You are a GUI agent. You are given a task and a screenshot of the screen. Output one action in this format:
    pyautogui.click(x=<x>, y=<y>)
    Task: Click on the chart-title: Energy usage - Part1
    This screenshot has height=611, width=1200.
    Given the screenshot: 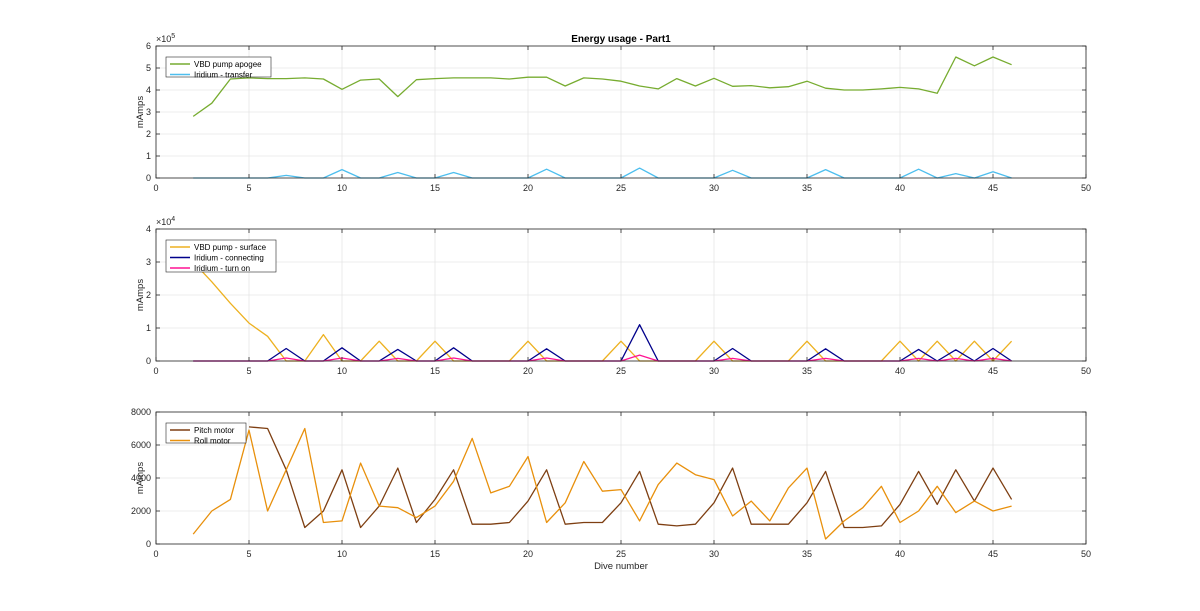 What is the action you would take?
    pyautogui.click(x=621, y=39)
    